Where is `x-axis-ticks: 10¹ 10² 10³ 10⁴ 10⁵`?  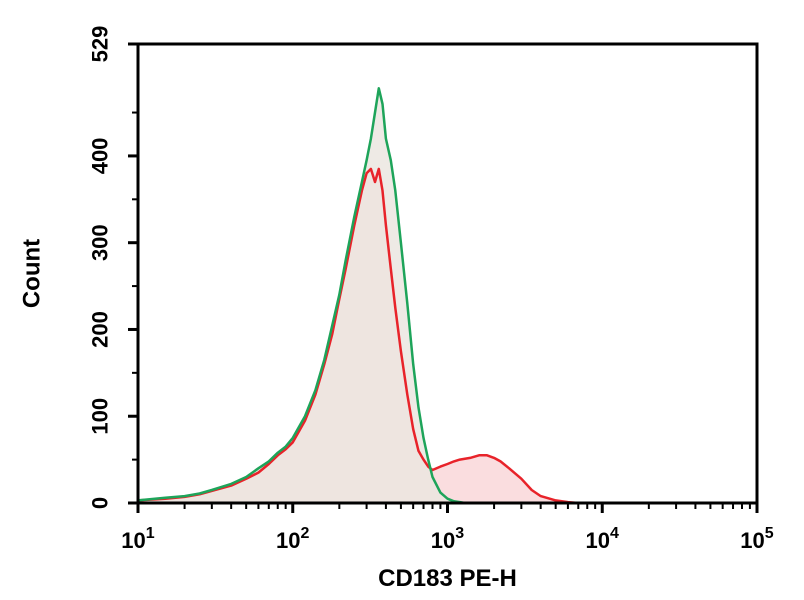
x-axis-ticks: 10¹ 10² 10³ 10⁴ 10⁵ is located at coordinates (447, 528).